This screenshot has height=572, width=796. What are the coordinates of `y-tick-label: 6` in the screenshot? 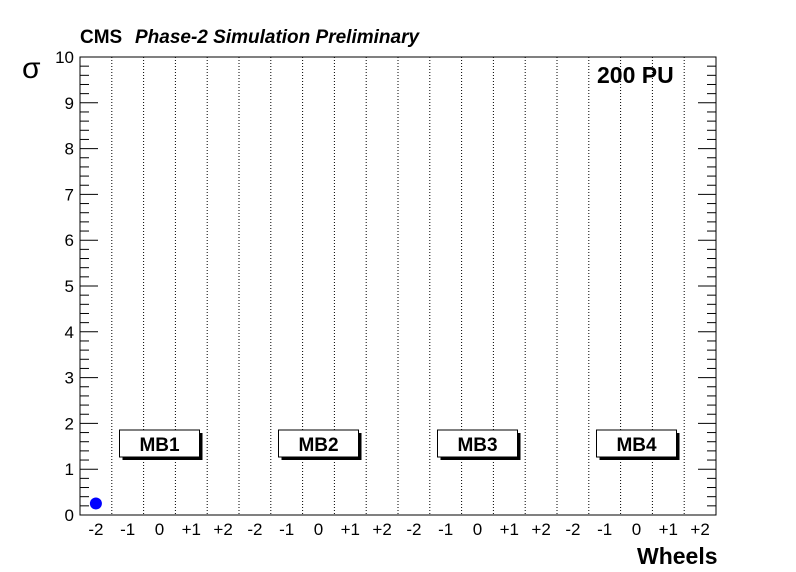 It's located at (69, 240).